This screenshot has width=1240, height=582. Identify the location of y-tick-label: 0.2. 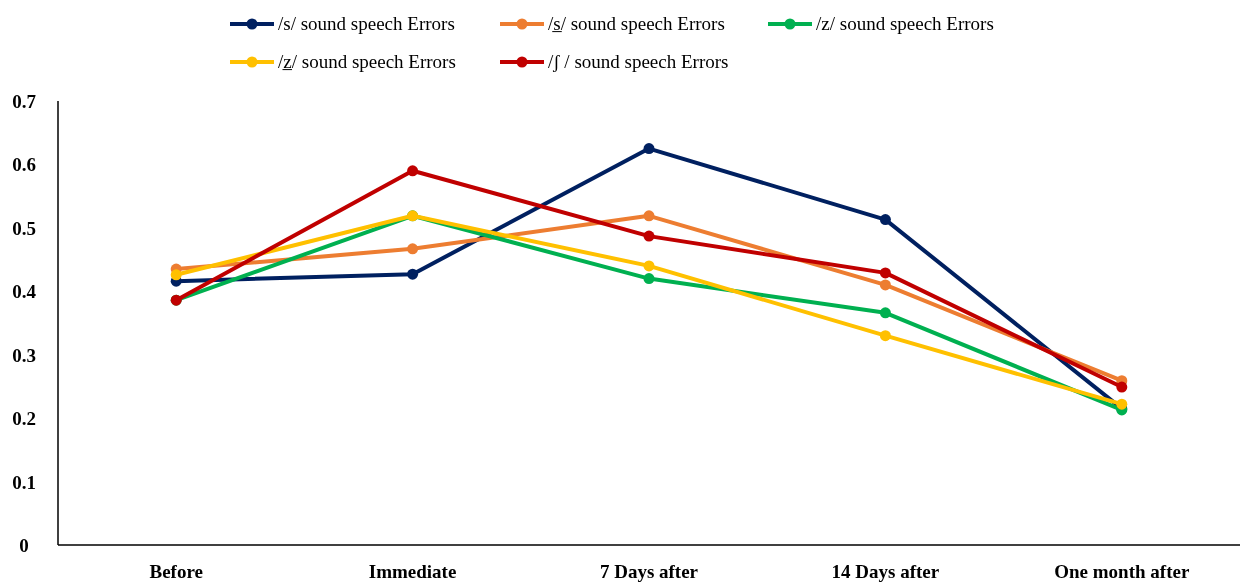
(24, 419).